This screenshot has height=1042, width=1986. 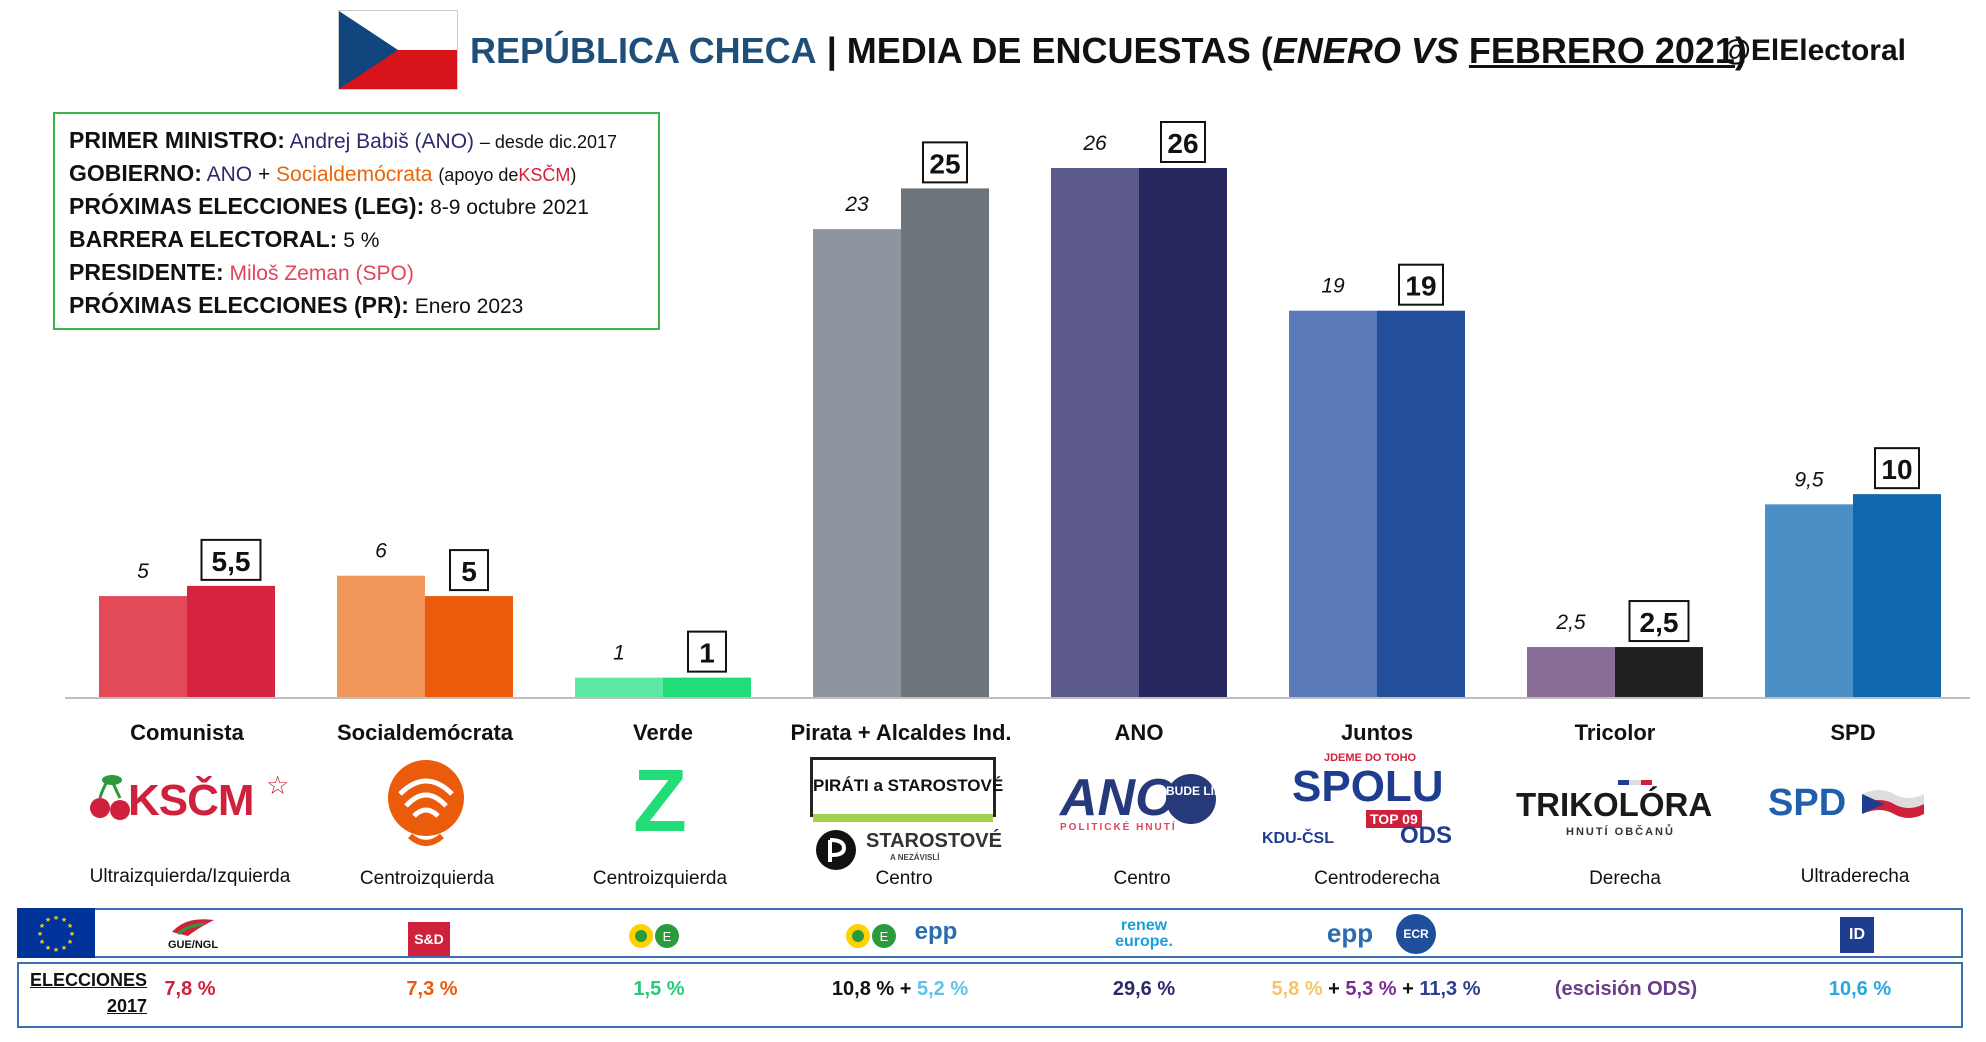 I want to click on result-kscm: 7,8 %, so click(x=190, y=989).